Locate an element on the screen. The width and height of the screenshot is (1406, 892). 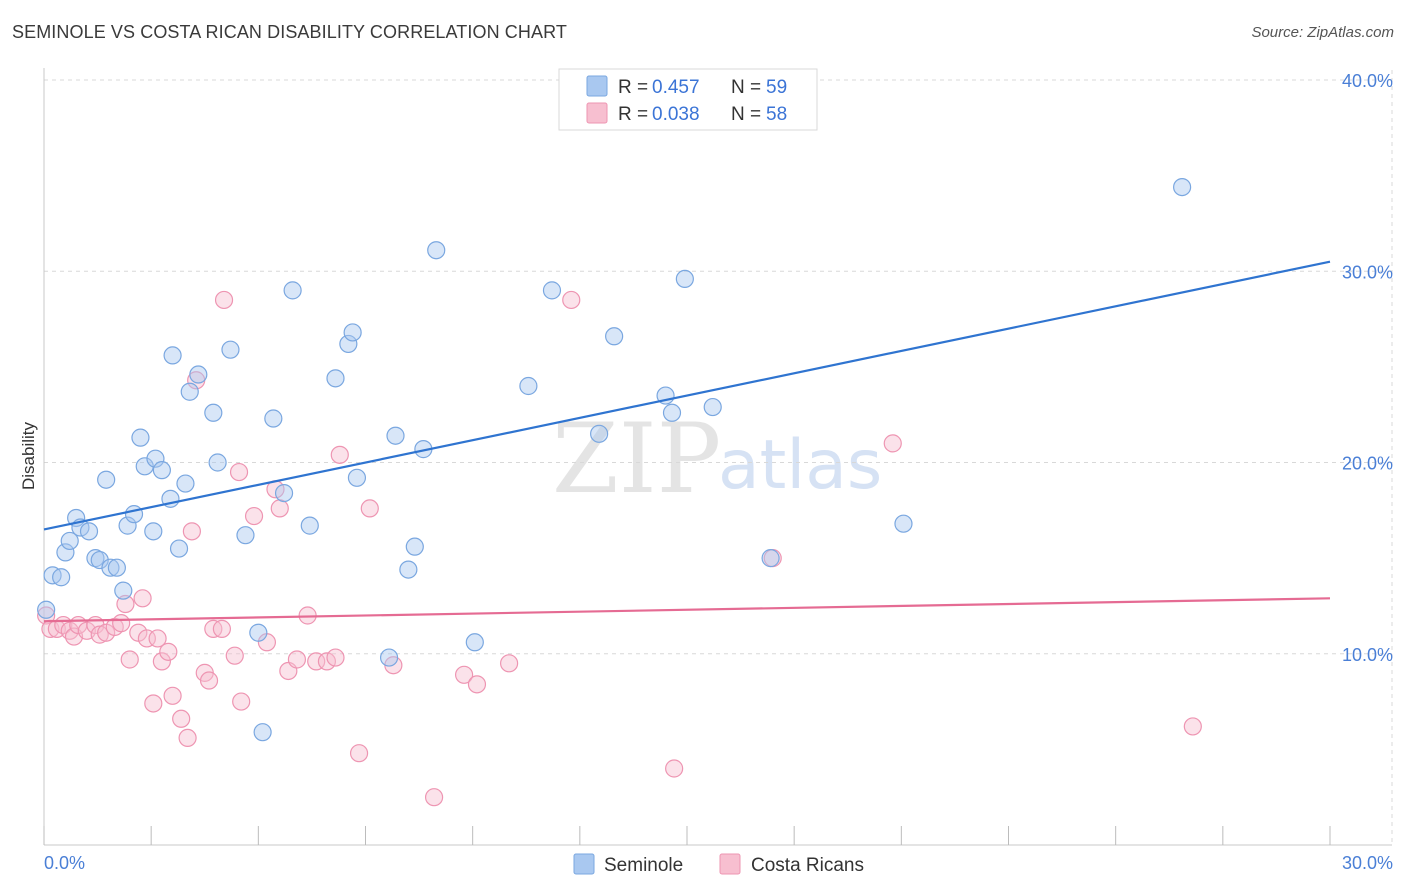
y-tick-label: 30.0% is located at coordinates (1367, 272).